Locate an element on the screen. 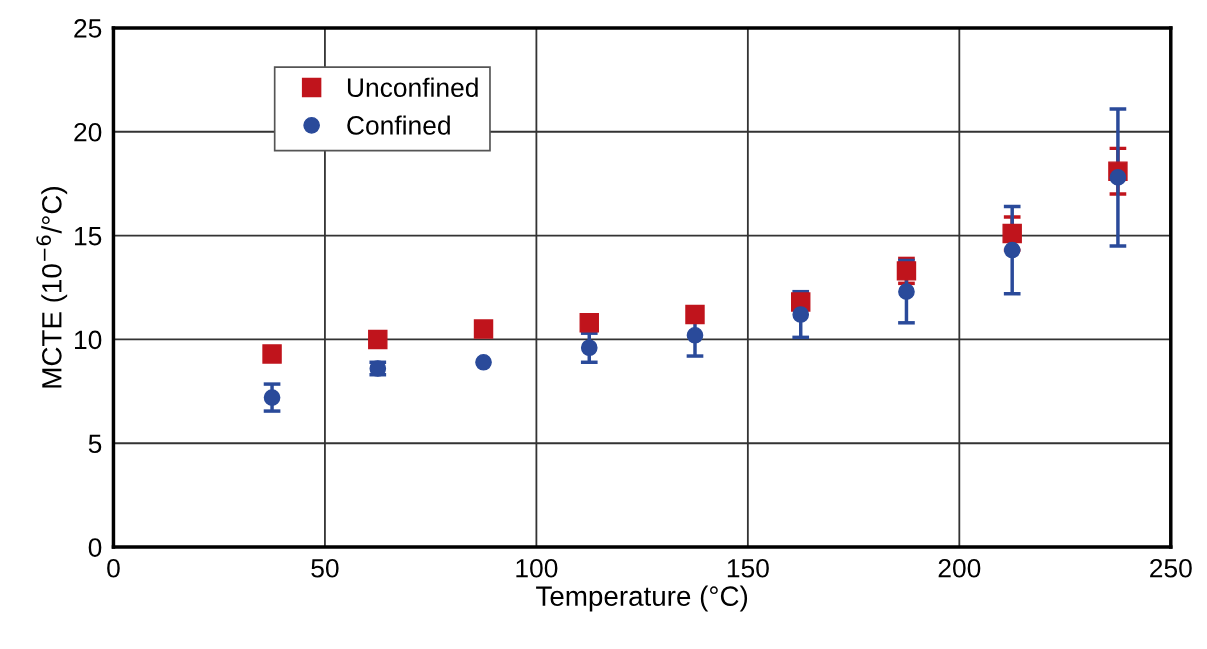 Image resolution: width=1207 pixels, height=649 pixels. x-tick-label: 150 is located at coordinates (748, 568).